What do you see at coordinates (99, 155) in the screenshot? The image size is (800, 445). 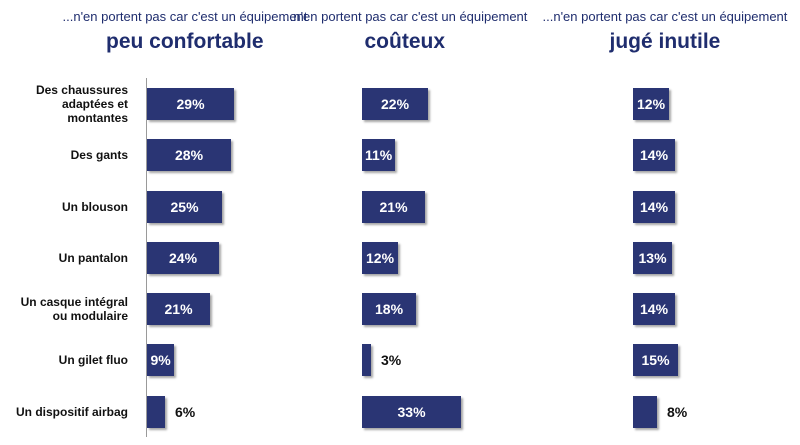 I see `category-label: Des gants` at bounding box center [99, 155].